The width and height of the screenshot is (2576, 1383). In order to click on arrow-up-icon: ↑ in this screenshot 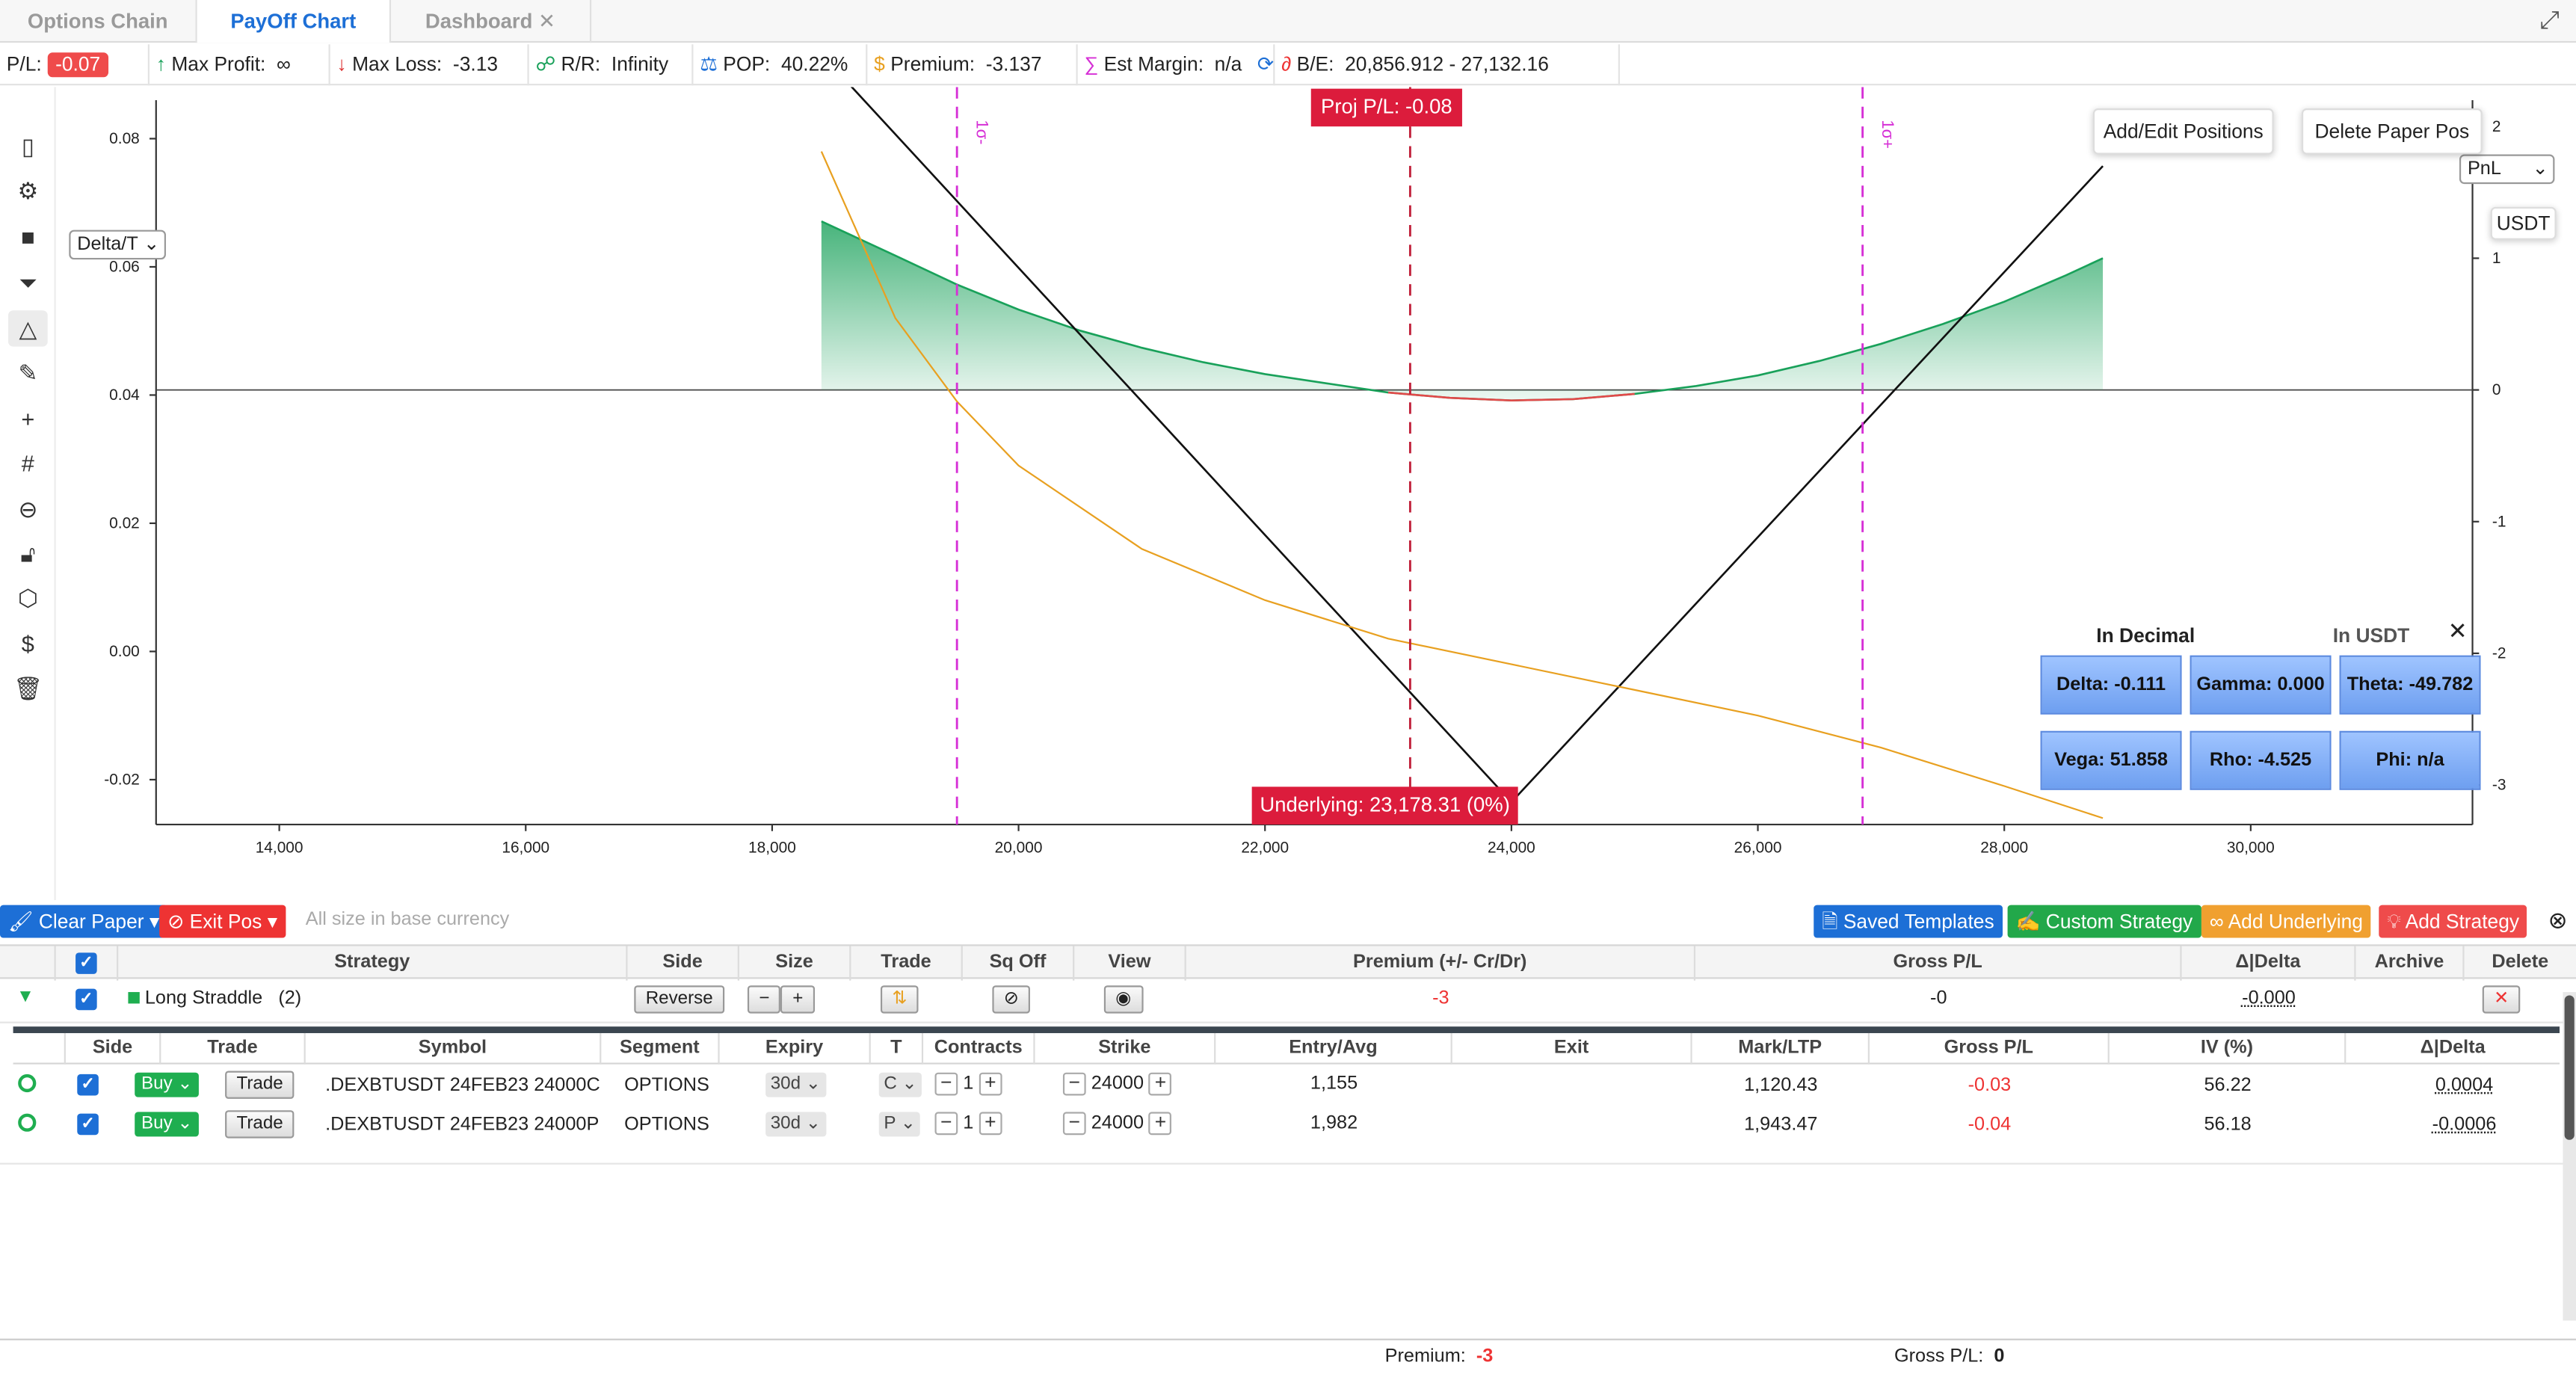, I will do `click(160, 64)`.